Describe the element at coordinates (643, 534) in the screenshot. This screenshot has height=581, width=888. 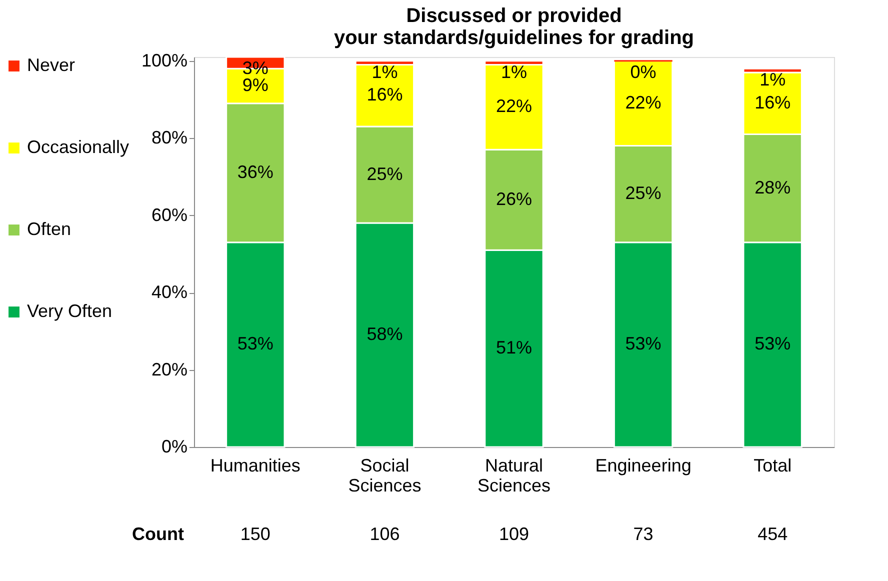
I see `text: 73` at that location.